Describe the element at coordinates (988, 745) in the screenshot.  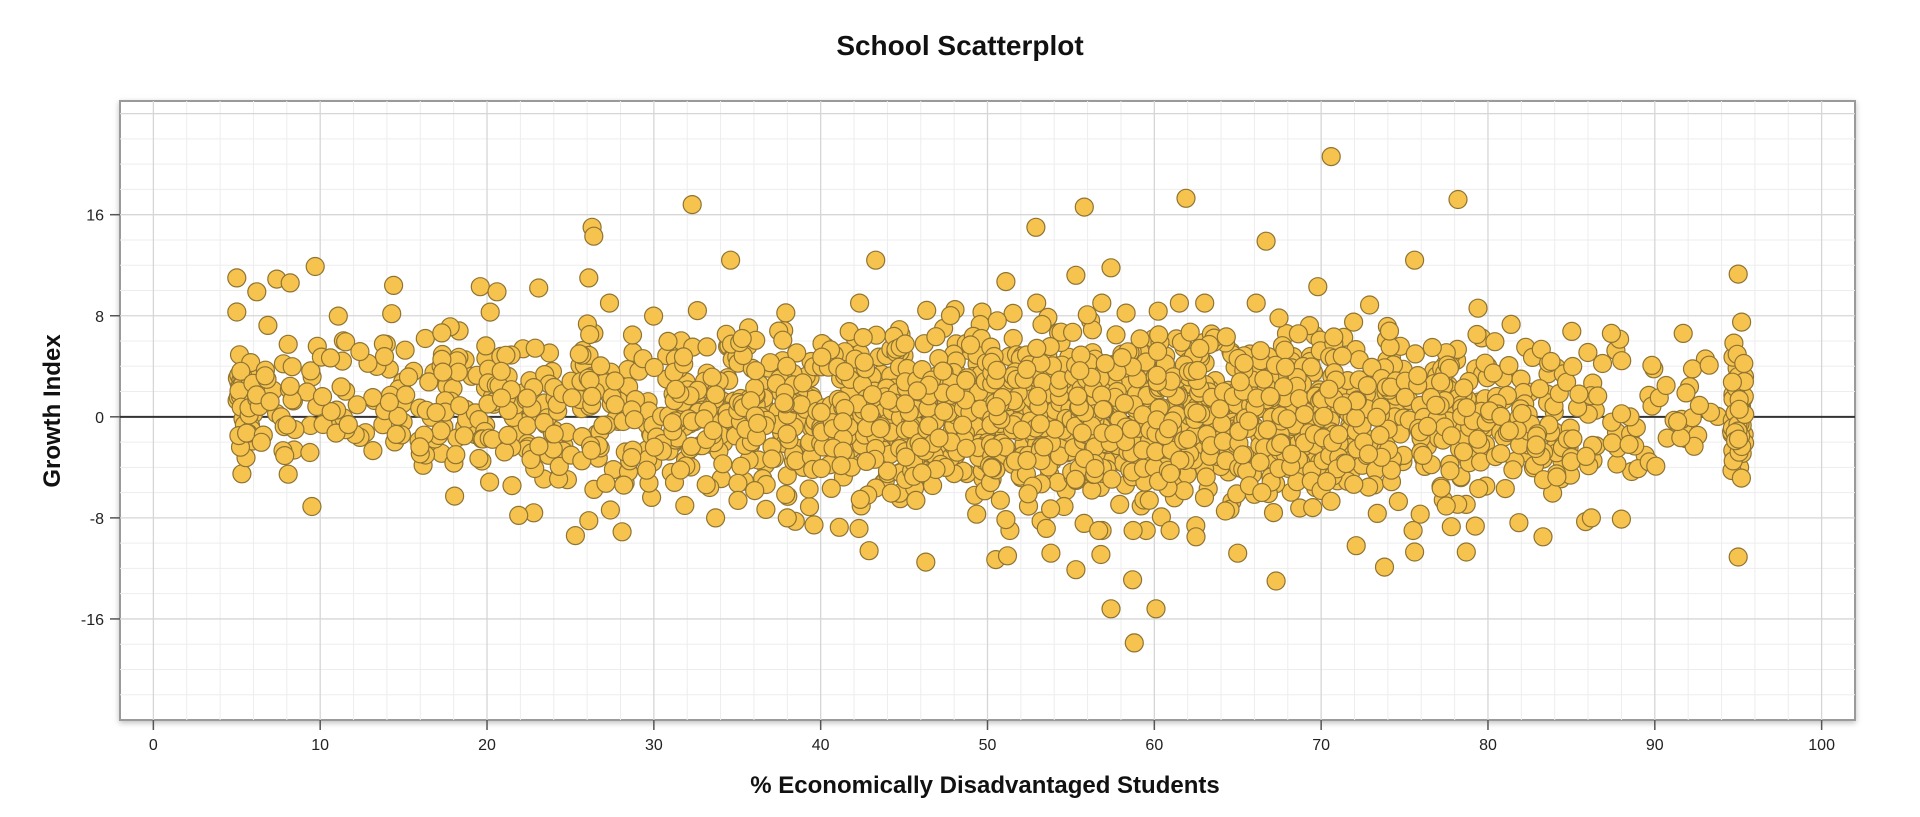
I see `x-tick-label: 50` at that location.